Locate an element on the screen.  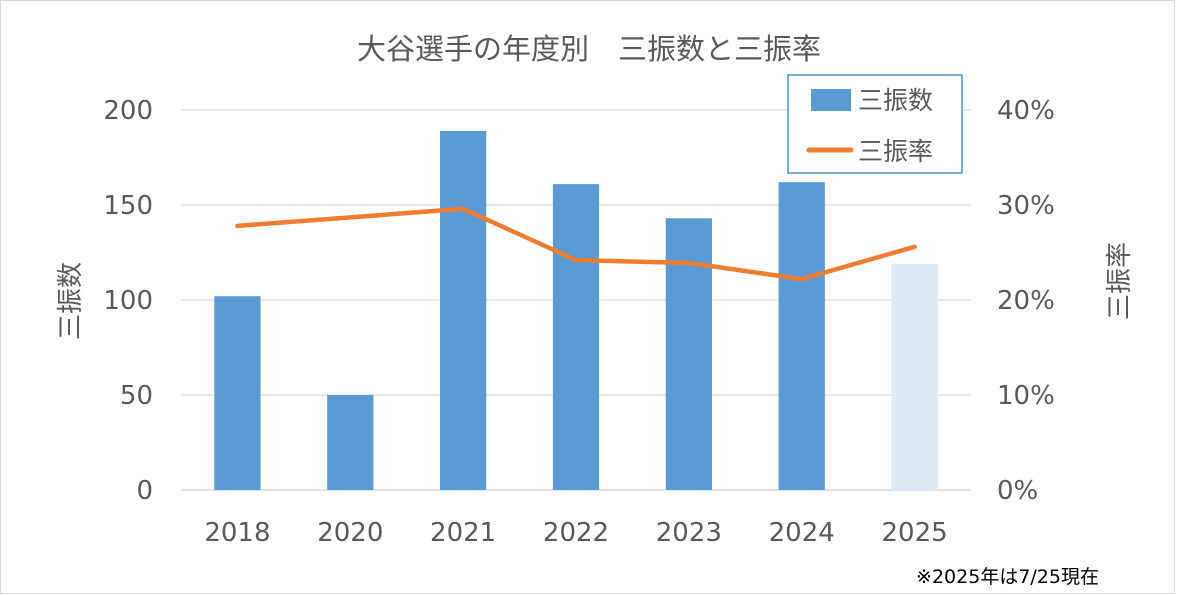
x-tick-label: 2020 is located at coordinates (350, 533).